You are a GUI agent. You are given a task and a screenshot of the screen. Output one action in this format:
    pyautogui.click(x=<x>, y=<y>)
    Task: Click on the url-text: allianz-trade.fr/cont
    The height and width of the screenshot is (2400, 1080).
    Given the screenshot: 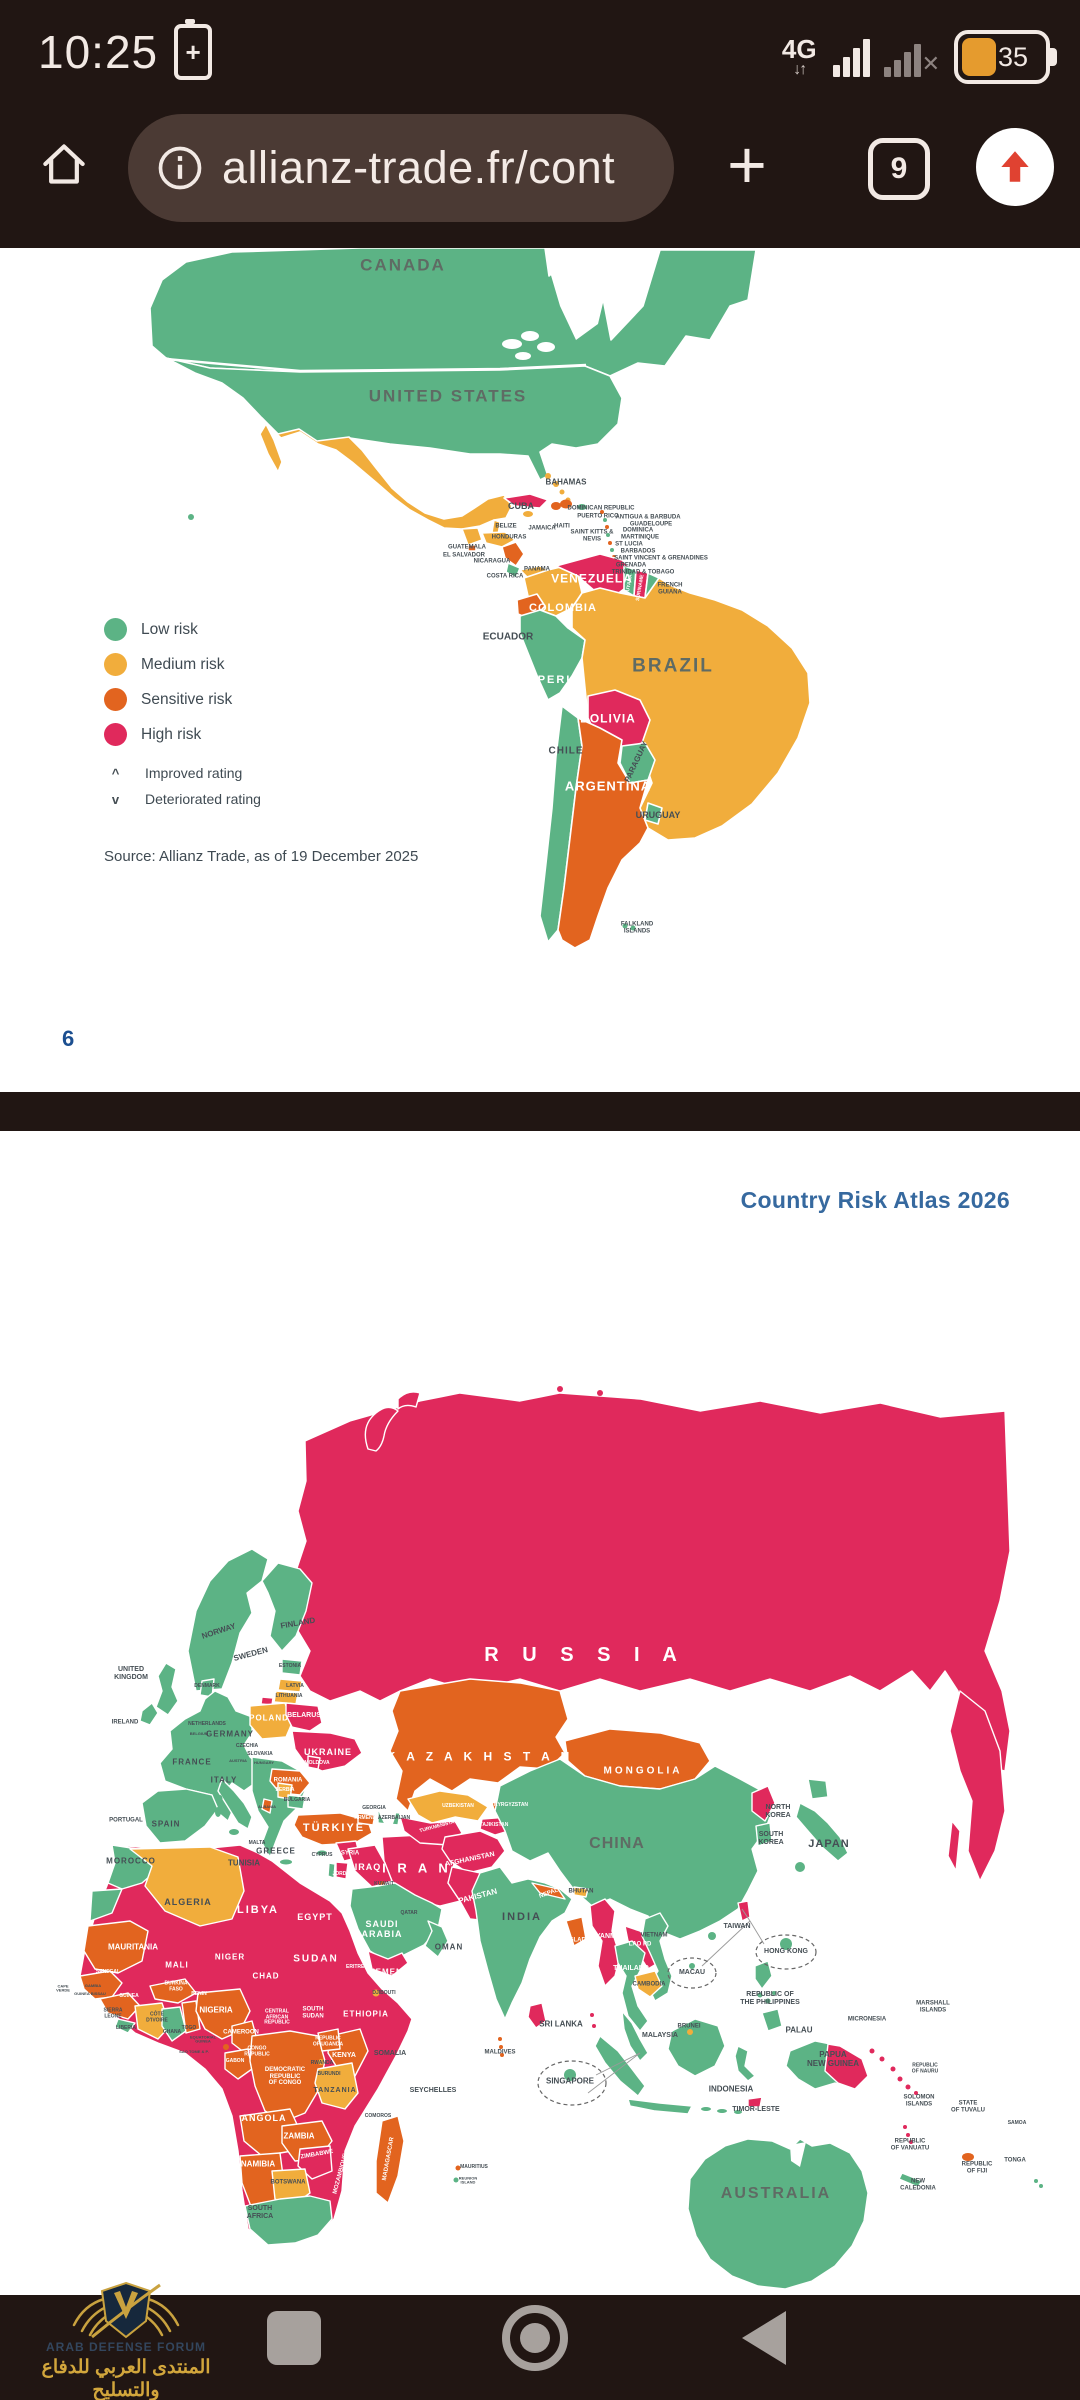 What is the action you would take?
    pyautogui.click(x=419, y=167)
    